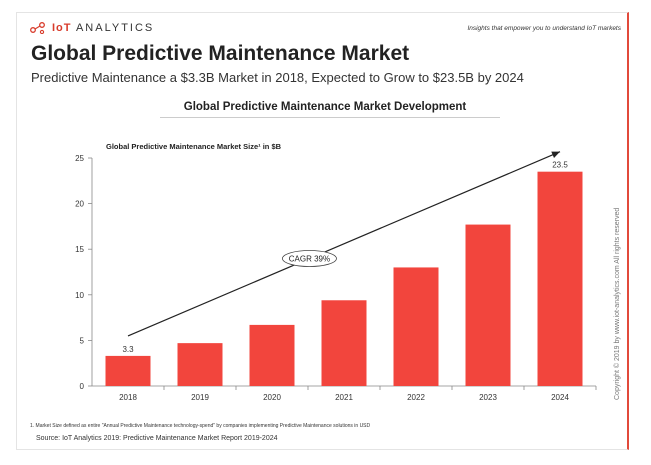 The height and width of the screenshot is (465, 651). Describe the element at coordinates (128, 397) in the screenshot. I see `x-tick-label: 2018` at that location.